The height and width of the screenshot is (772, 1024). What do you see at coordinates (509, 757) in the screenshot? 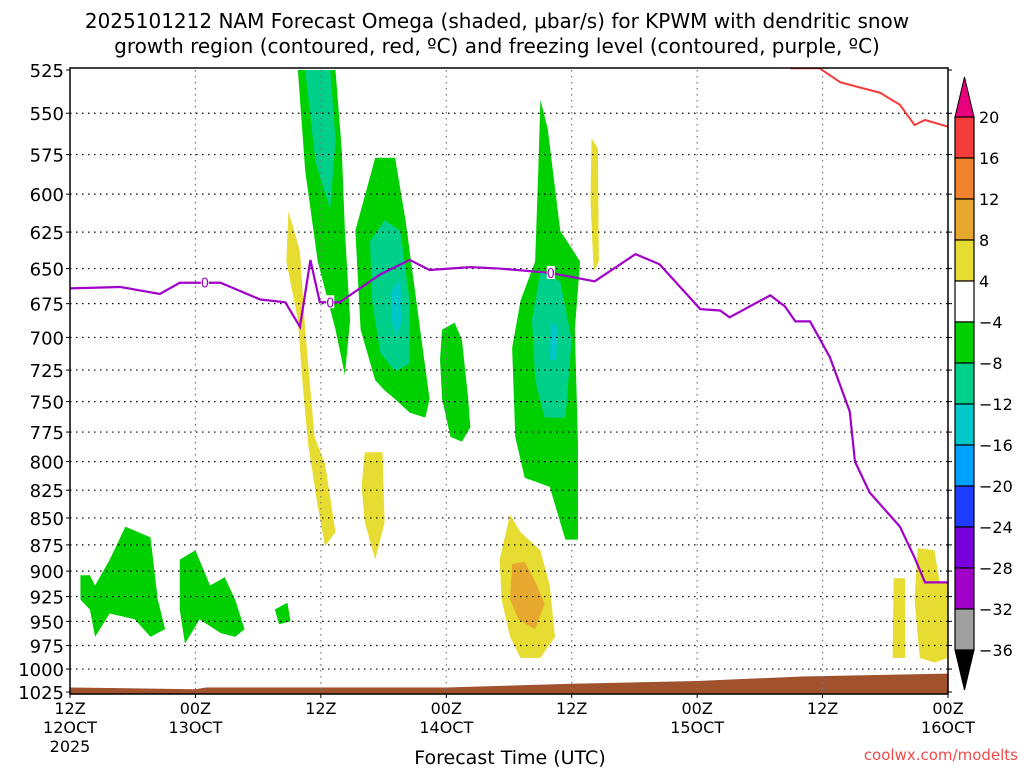
I see `x-axis-label: Forecast Time (UTC)` at bounding box center [509, 757].